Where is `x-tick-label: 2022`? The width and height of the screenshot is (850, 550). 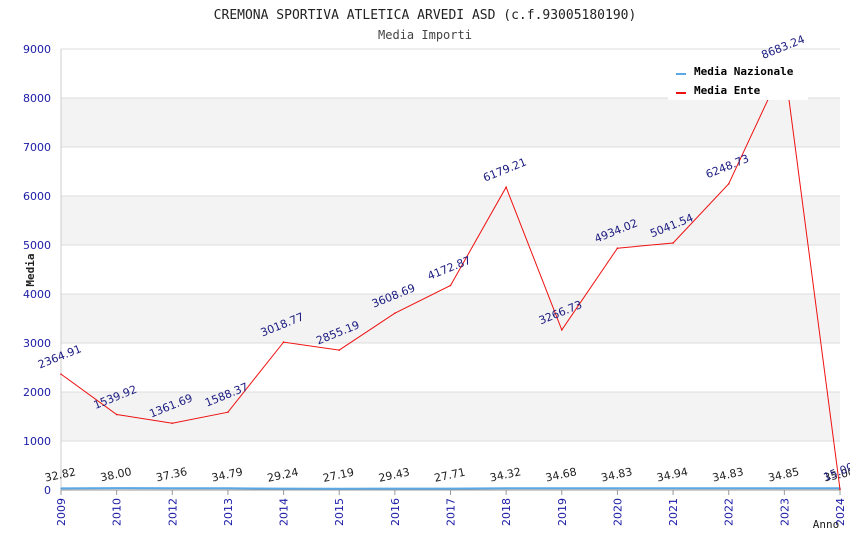
x-tick-label: 2022 is located at coordinates (729, 512).